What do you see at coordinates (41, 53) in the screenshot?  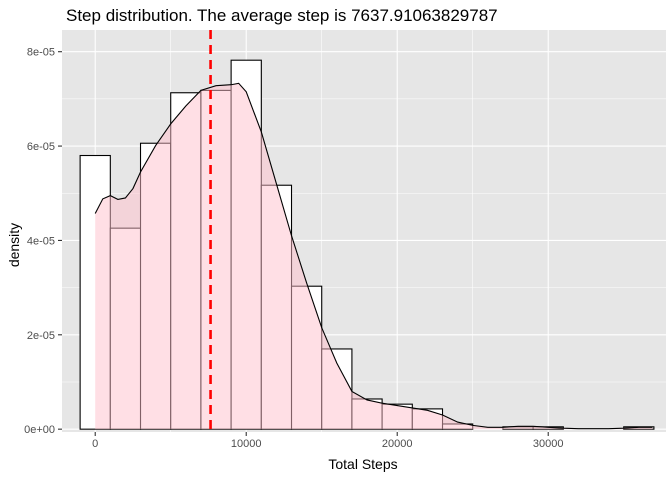 I see `y-tick-label: 8e-05` at bounding box center [41, 53].